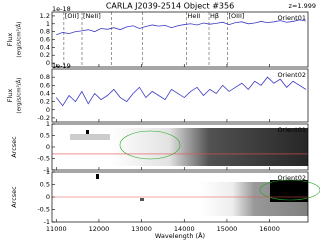 The width and height of the screenshot is (320, 240). I want to click on emission-line-label: Hβ, so click(214, 16).